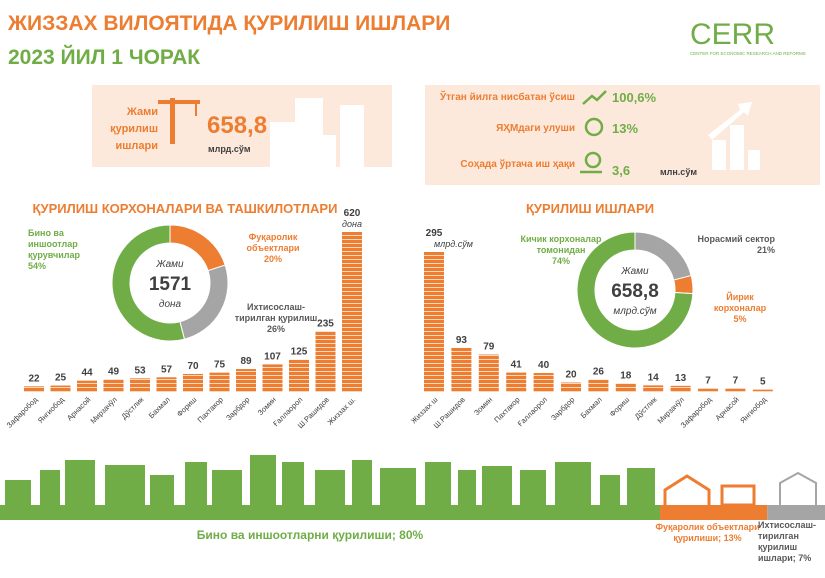 The image size is (825, 578). Describe the element at coordinates (434, 233) in the screenshot. I see `value-label: 295` at that location.